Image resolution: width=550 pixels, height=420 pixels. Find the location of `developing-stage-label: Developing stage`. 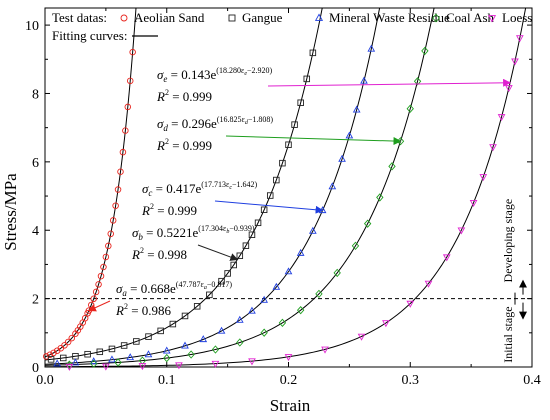

developing-stage-label: Developing stage is located at coordinates (508, 241).